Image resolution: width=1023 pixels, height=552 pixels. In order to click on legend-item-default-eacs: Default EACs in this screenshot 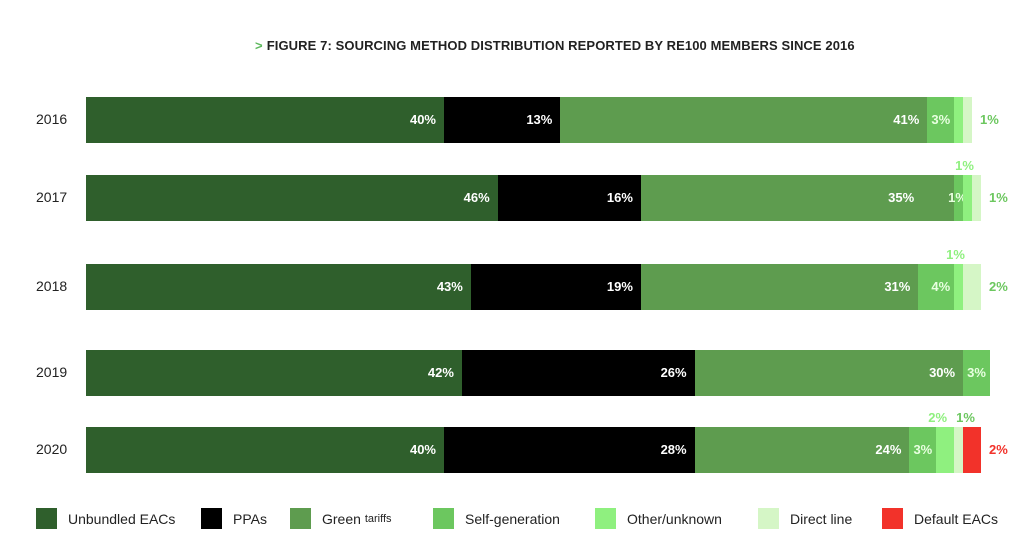, I will do `click(940, 518)`.